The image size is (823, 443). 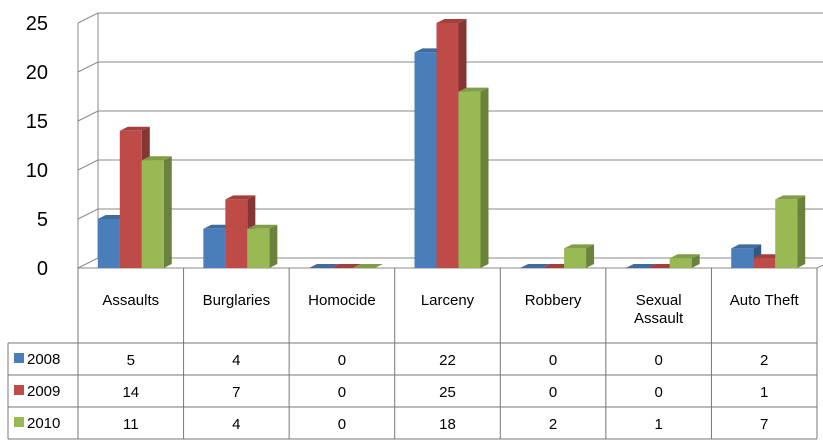 I want to click on category-label: Auto Theft, so click(x=765, y=300).